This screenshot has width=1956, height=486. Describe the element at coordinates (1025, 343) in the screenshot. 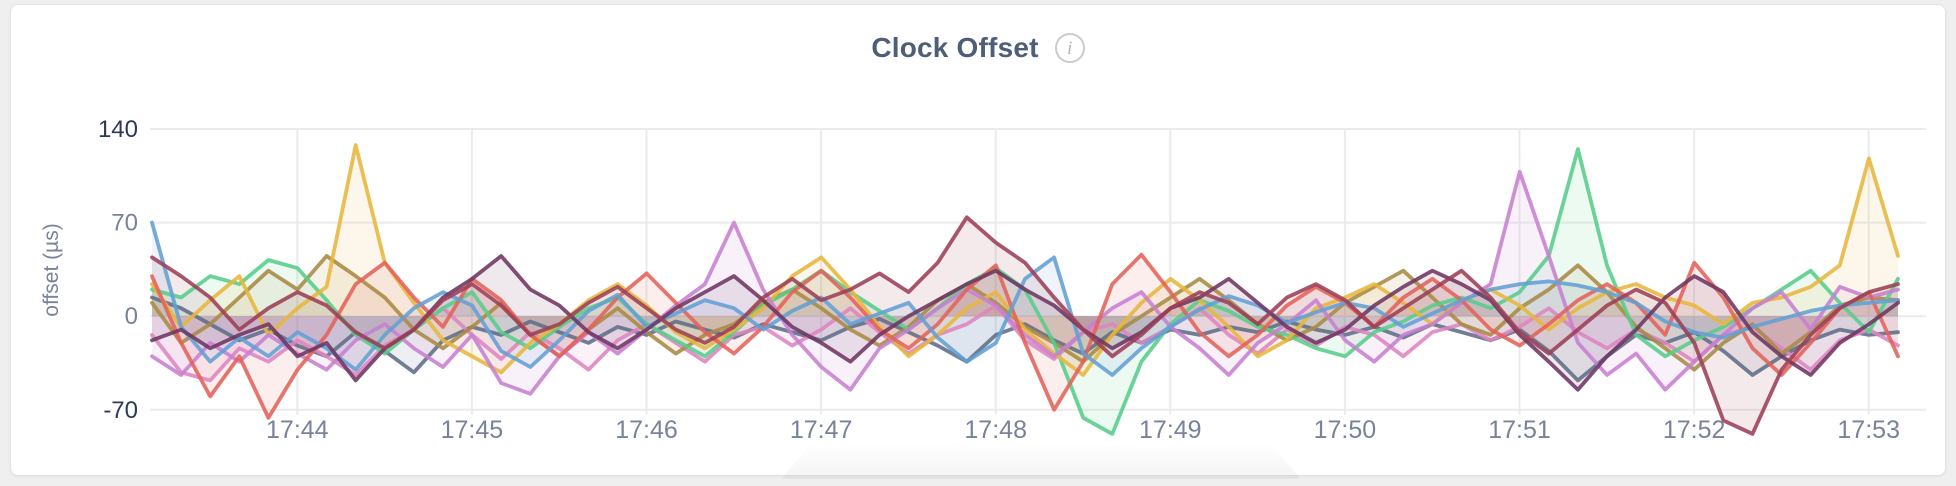

I see `series-area-pink` at that location.